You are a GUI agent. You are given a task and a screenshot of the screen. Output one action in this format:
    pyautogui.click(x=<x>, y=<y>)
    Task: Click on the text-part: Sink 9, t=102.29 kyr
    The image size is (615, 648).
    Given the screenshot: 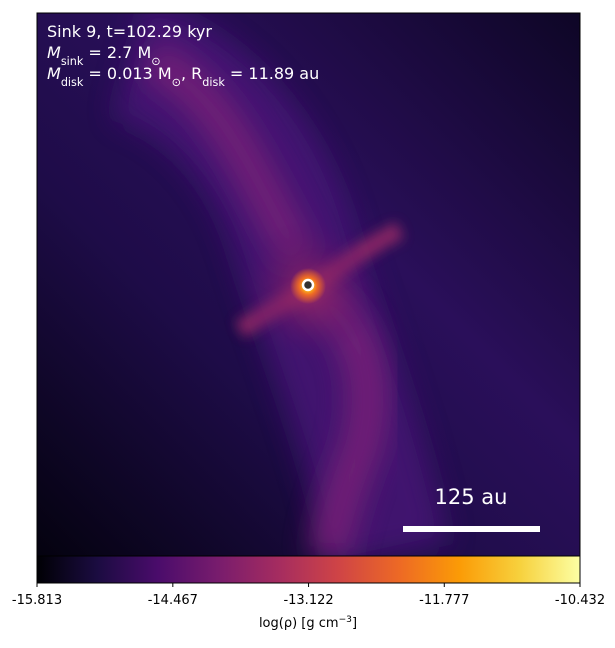 What is the action you would take?
    pyautogui.click(x=129, y=31)
    